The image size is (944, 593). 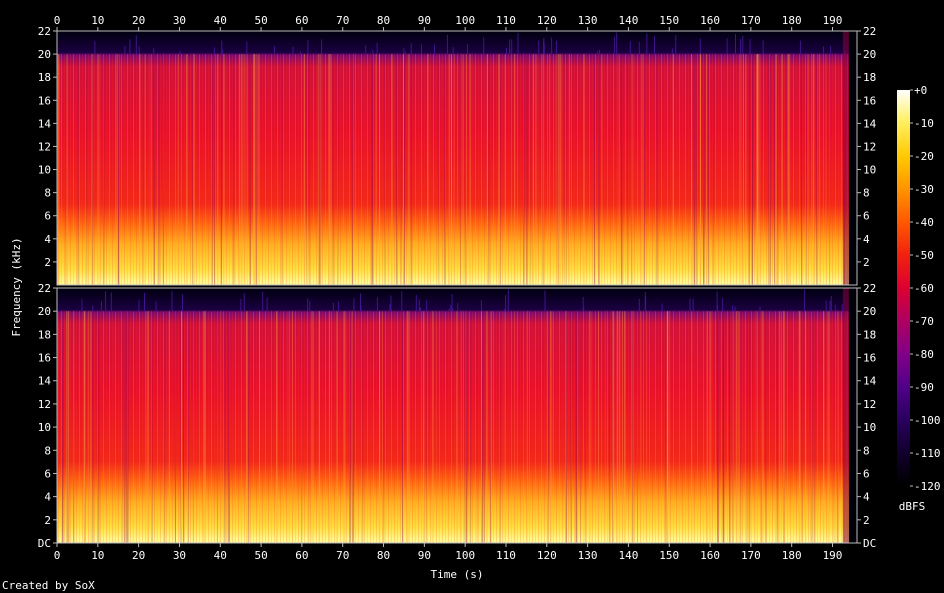 I want to click on y-tick-label-right: 20, so click(x=869, y=311).